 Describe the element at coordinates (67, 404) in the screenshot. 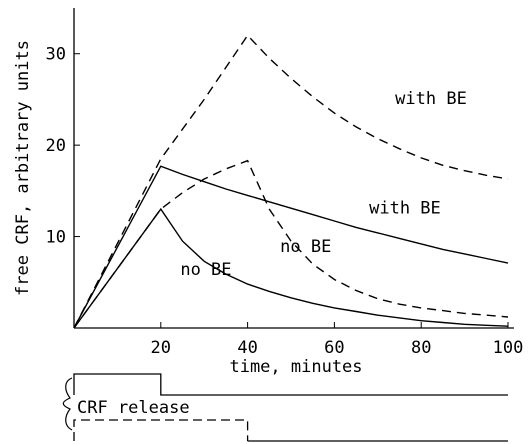

I see `brace-icon` at that location.